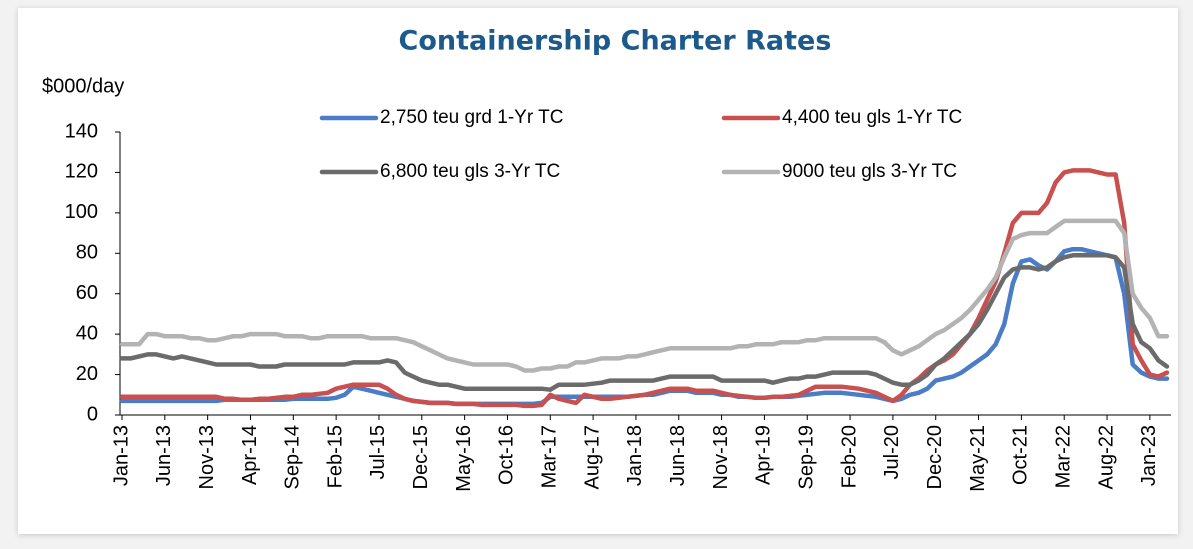  I want to click on x-tick-label: Mar-22, so click(1063, 456).